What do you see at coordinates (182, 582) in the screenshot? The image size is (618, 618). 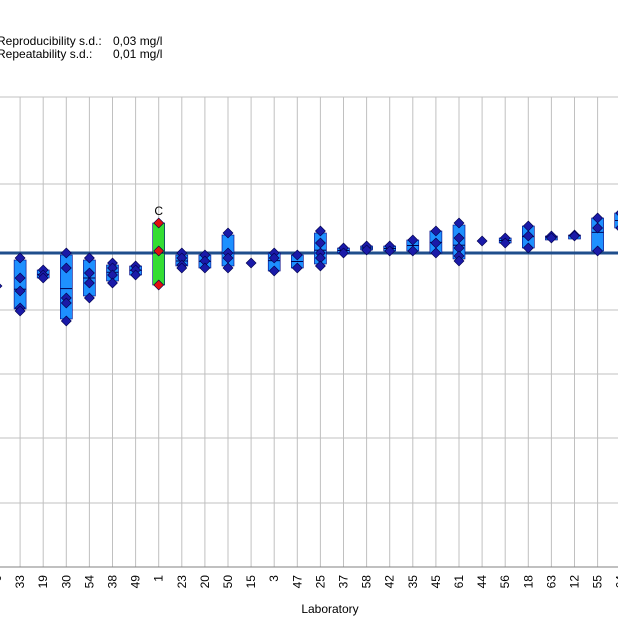 I see `x-tick-label: 23` at bounding box center [182, 582].